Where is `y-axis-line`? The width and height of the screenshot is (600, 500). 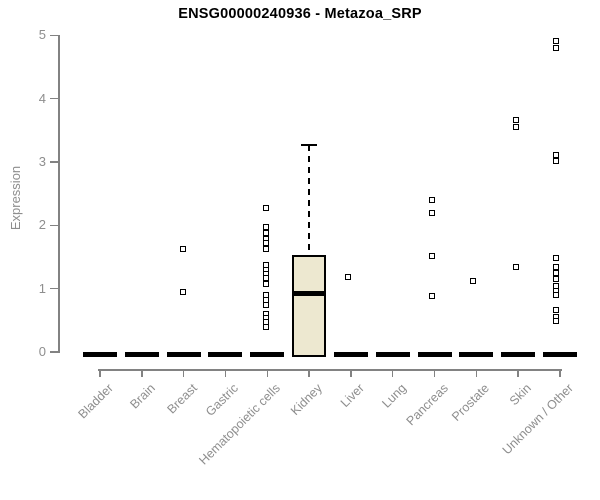 y-axis-line is located at coordinates (59, 194).